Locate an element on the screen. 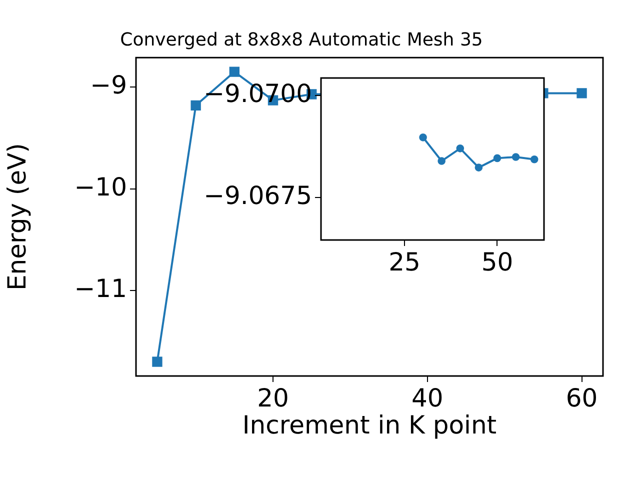  x-axis-title: Increment in K point is located at coordinates (369, 425).